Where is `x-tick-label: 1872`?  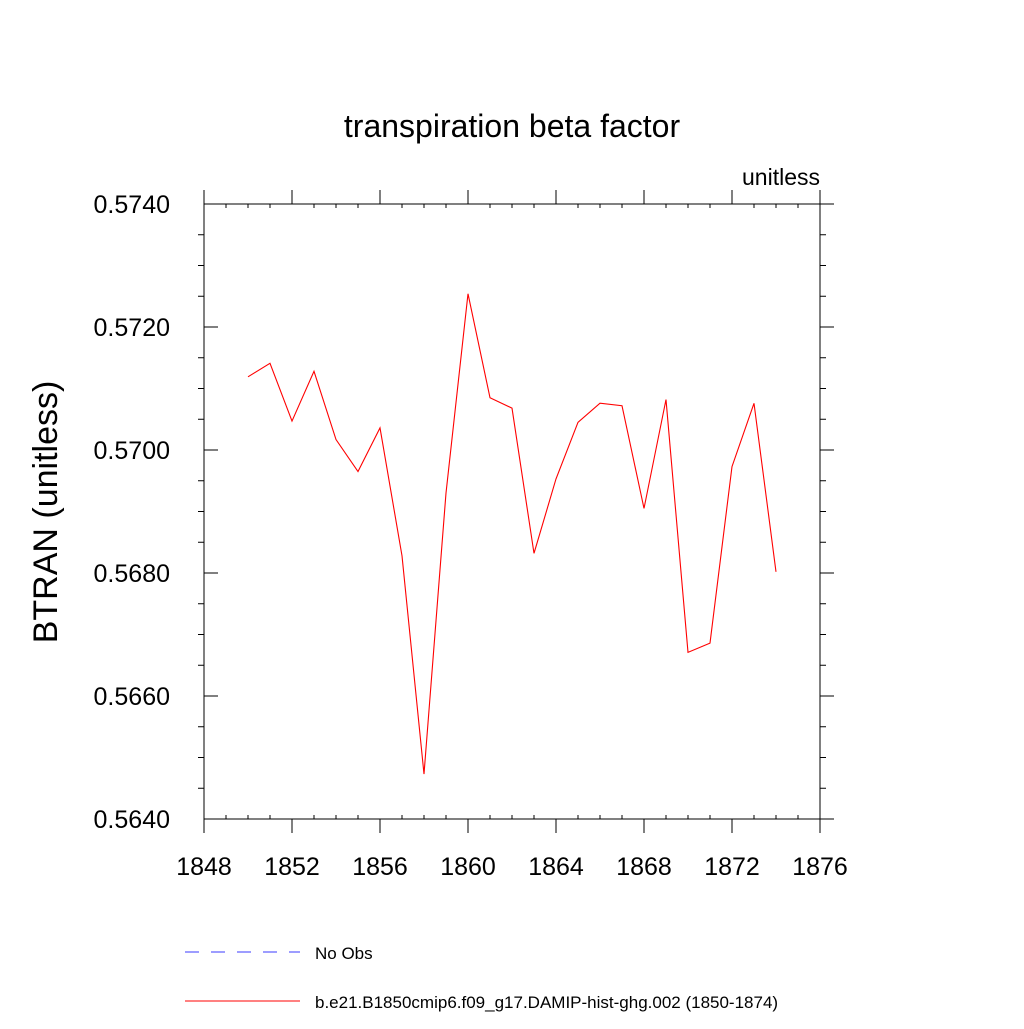 x-tick-label: 1872 is located at coordinates (732, 867).